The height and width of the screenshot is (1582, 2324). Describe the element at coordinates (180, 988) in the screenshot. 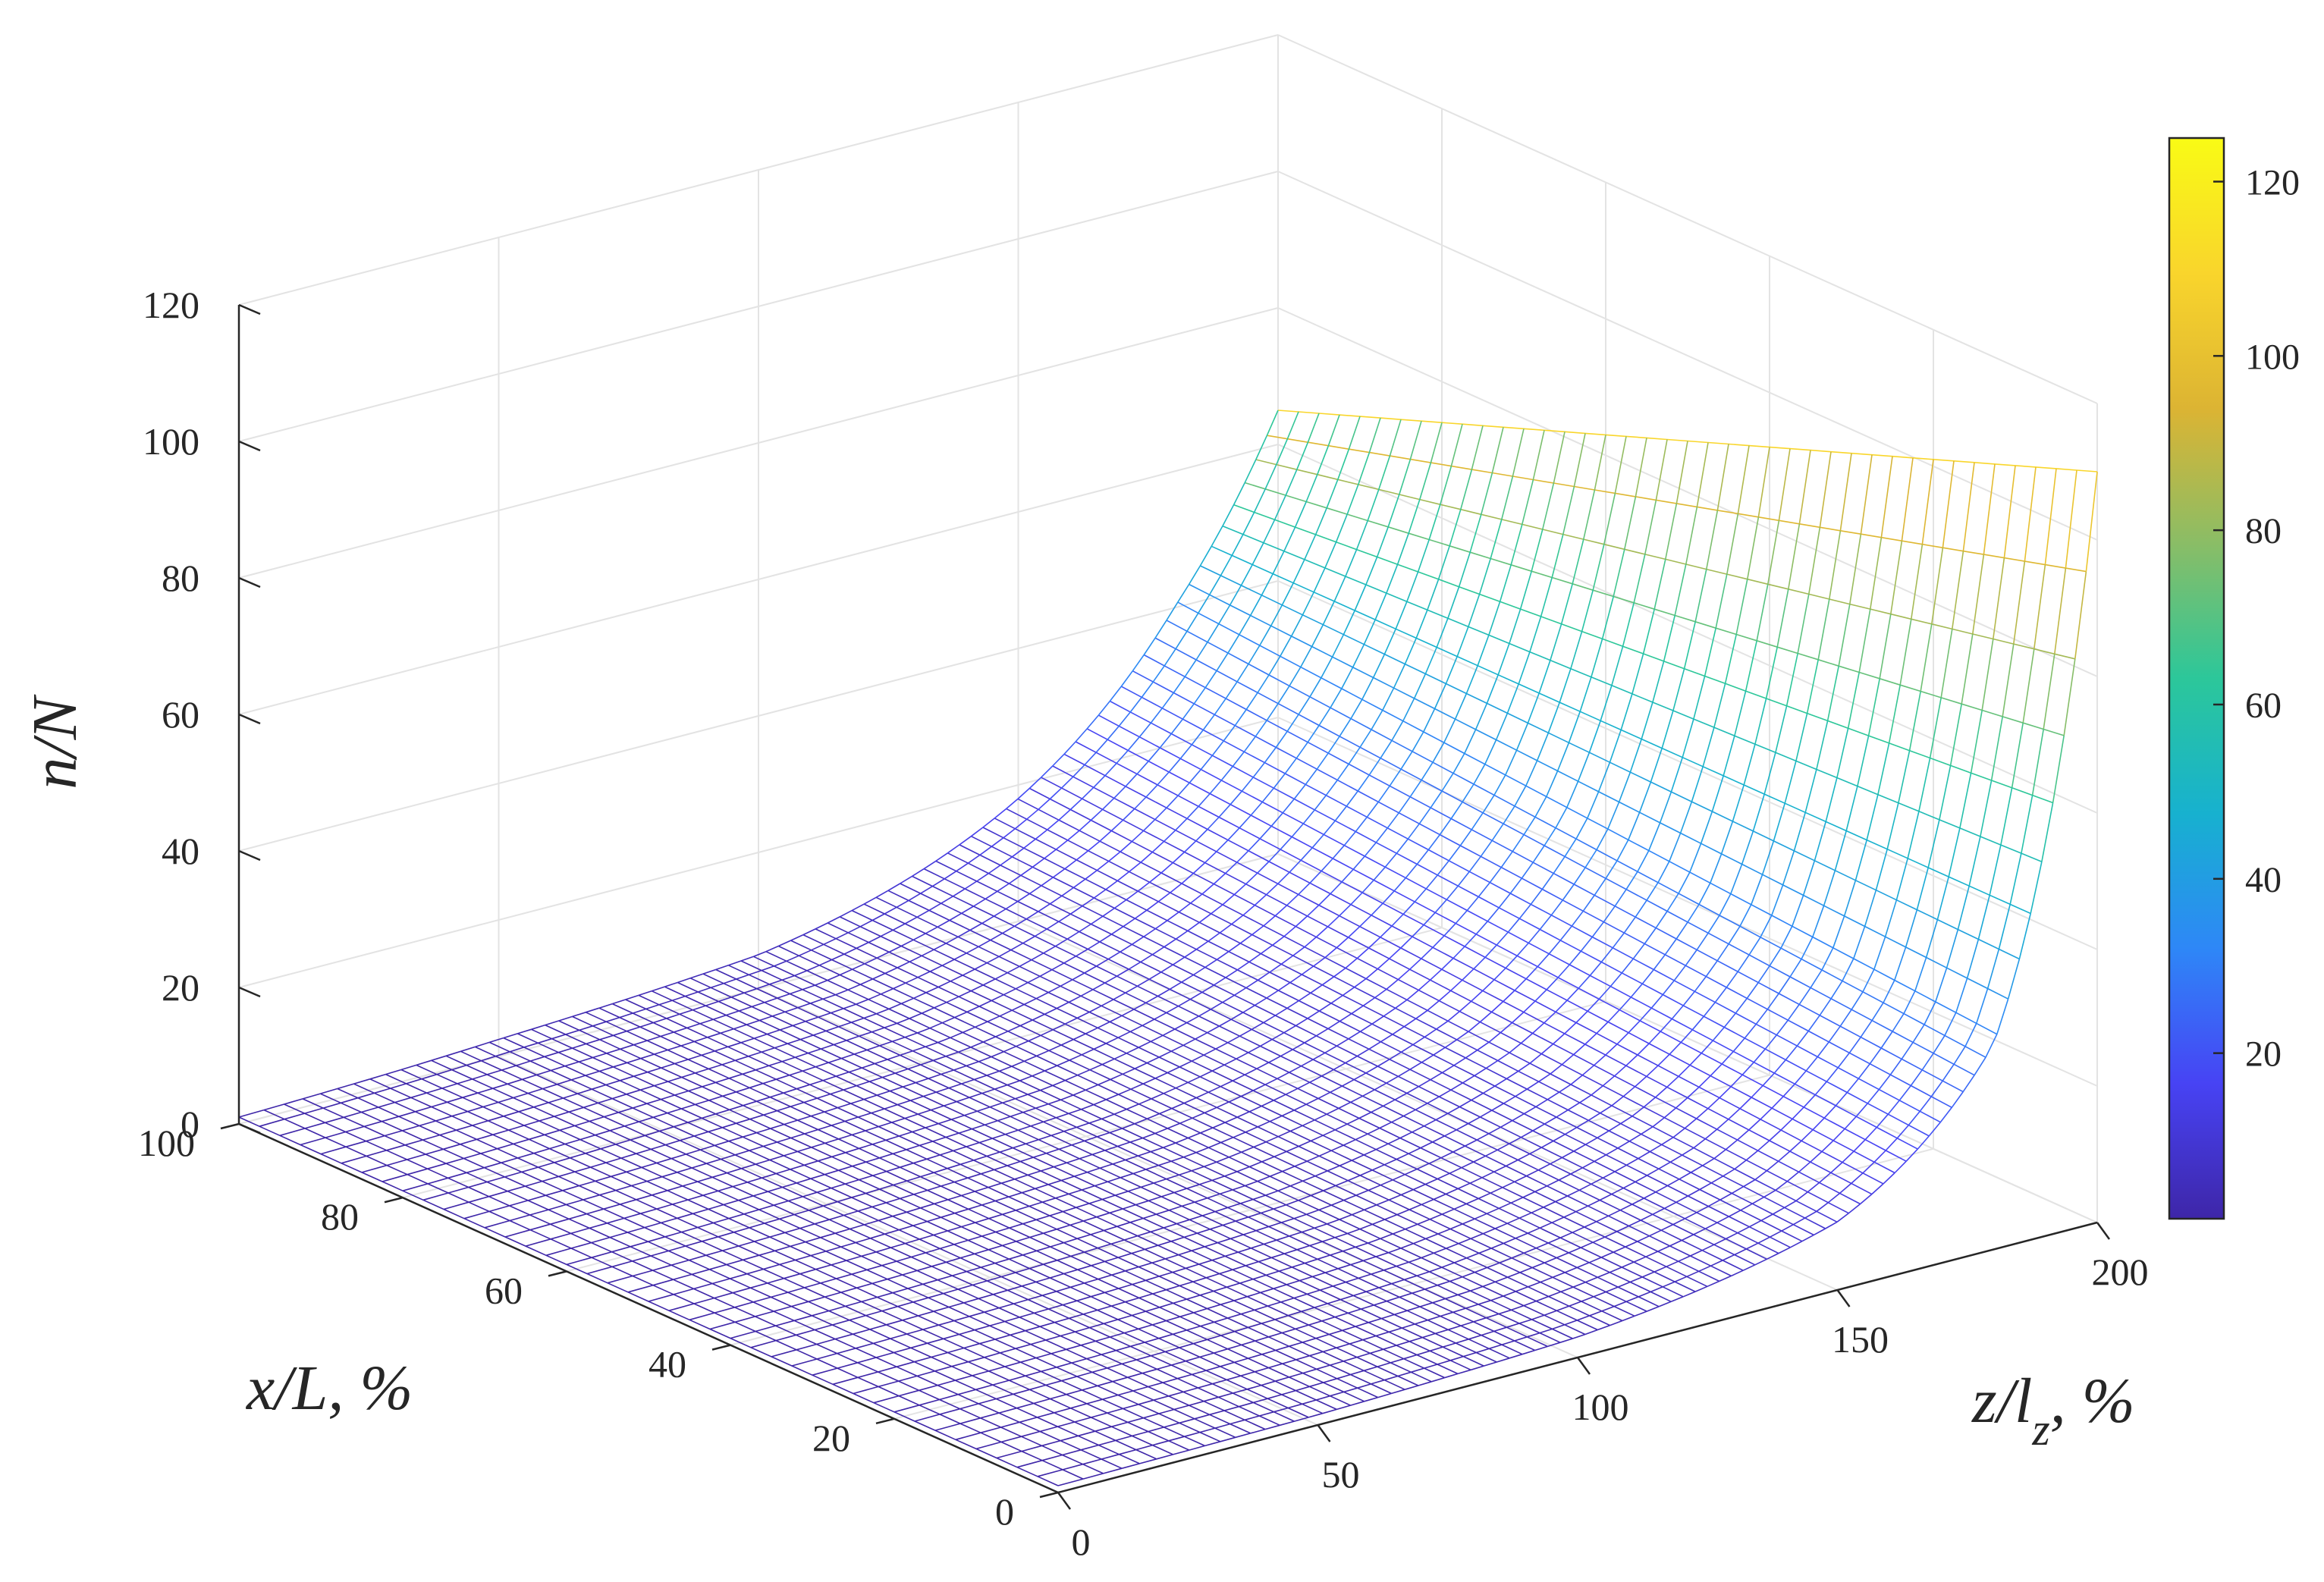

I see `n-tick-label: 20` at that location.